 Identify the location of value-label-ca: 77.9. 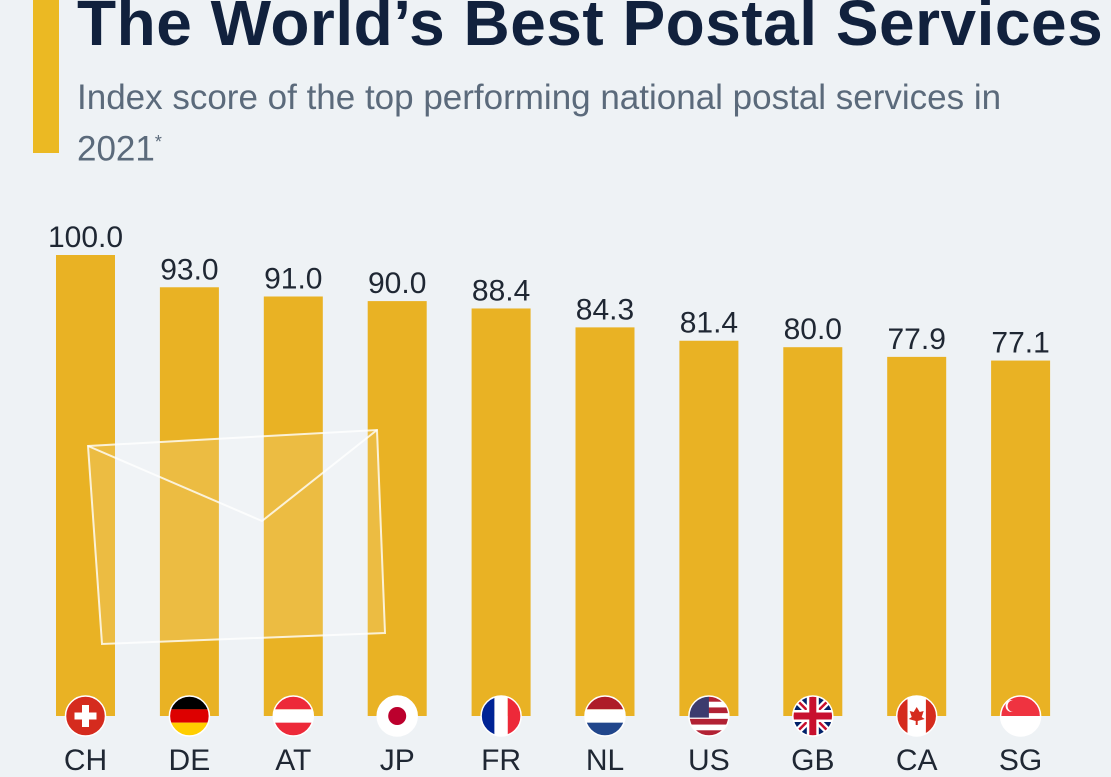
(917, 339).